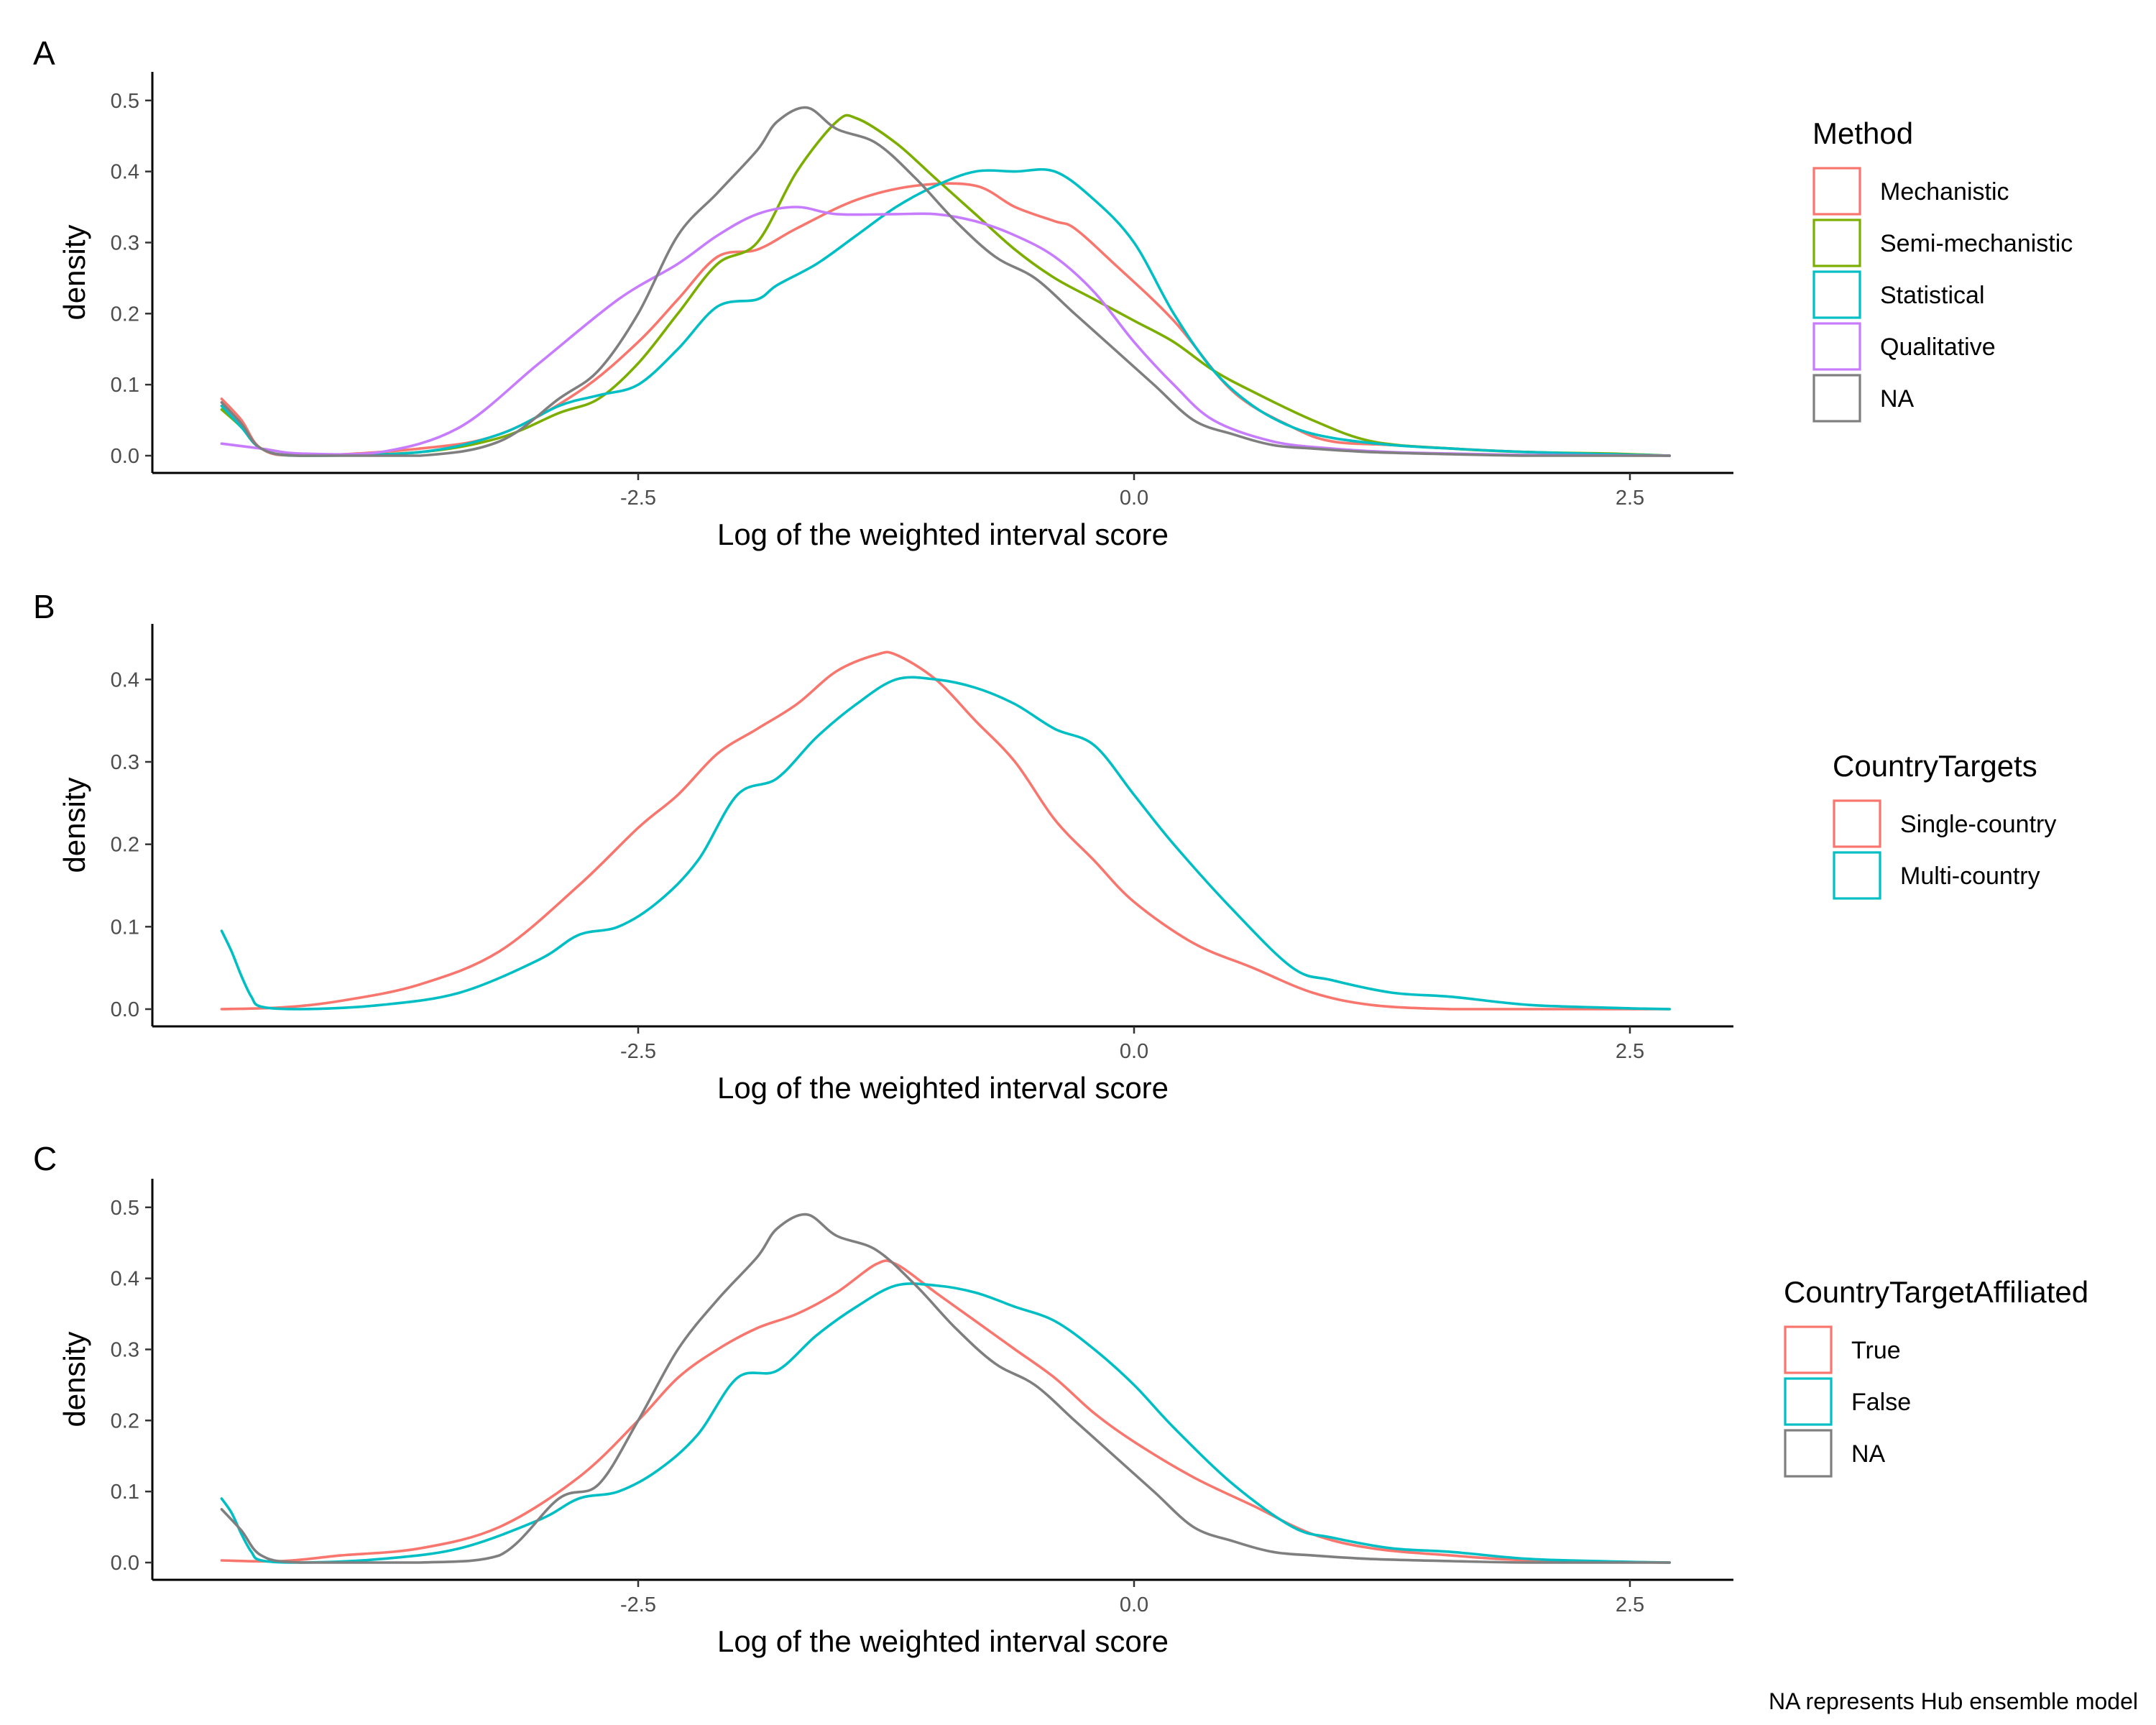 This screenshot has width=2156, height=1725. What do you see at coordinates (1936, 1292) in the screenshot?
I see `legend-title: CountryTargetAffiliated` at bounding box center [1936, 1292].